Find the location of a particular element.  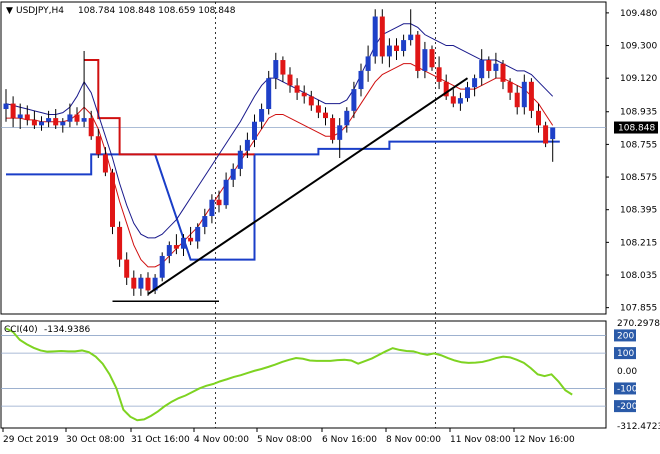

price-tick-label: 107.855 is located at coordinates (638, 309).